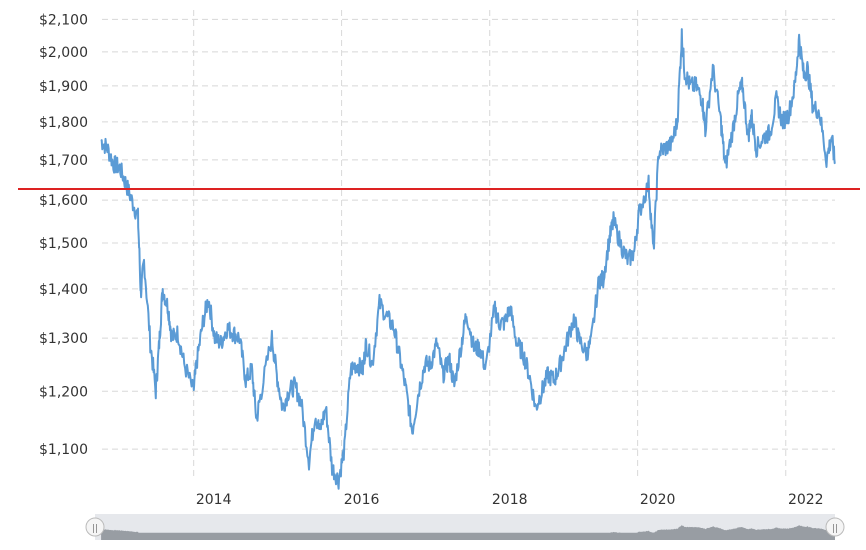 The width and height of the screenshot is (866, 550). I want to click on y-tick-label: $2,000, so click(63, 53).